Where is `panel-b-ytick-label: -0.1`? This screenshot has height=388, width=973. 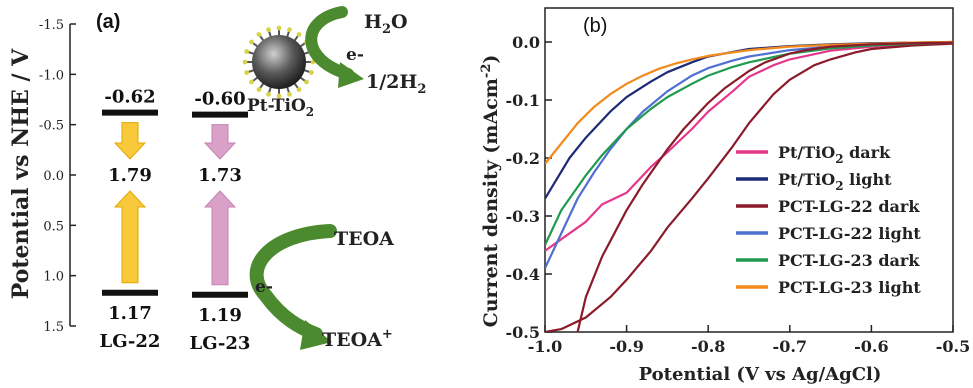 panel-b-ytick-label: -0.1 is located at coordinates (523, 100).